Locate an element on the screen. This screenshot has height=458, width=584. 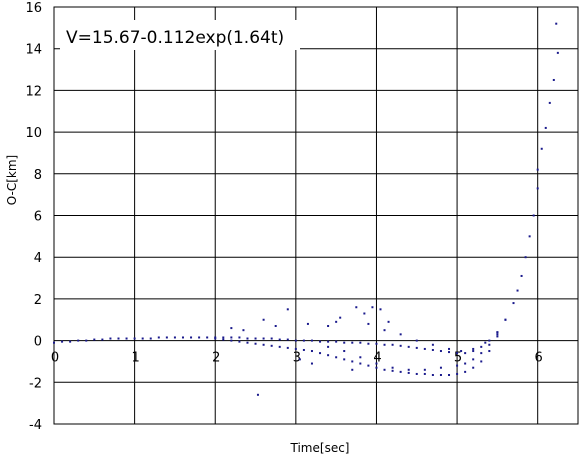
y-tick-labels: -4 -2 0 2 4 6 8 10 12 14 16 is located at coordinates (33, 217).